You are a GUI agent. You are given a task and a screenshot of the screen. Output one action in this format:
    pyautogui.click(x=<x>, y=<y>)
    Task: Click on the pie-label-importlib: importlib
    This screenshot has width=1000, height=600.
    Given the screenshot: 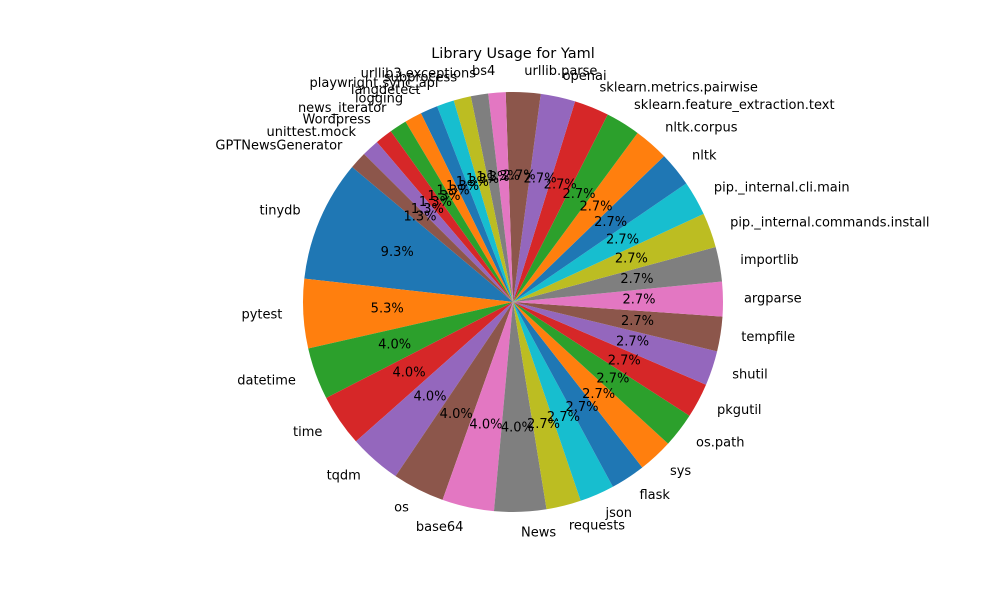 What is the action you would take?
    pyautogui.click(x=769, y=260)
    